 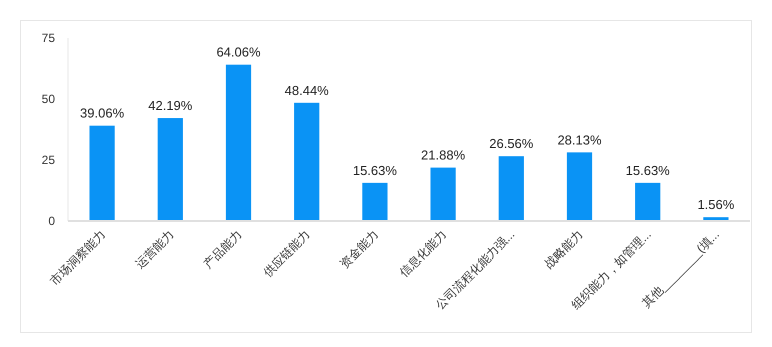 What do you see at coordinates (238, 52) in the screenshot?
I see `data-label: 64.06%` at bounding box center [238, 52].